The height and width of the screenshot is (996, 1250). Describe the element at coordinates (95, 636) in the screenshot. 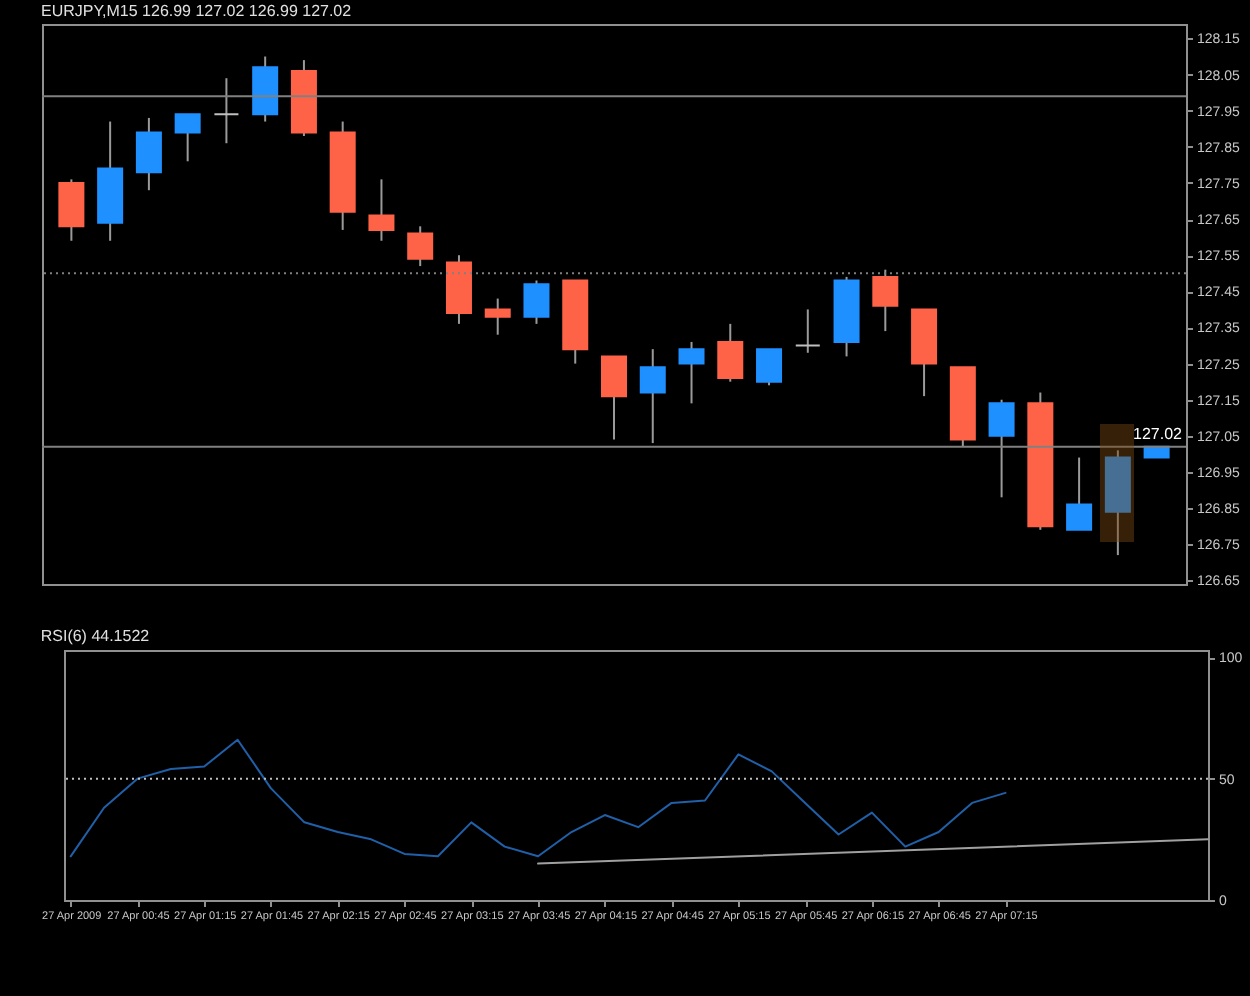

I see `chart-title: RSI(6) 44.1522` at that location.